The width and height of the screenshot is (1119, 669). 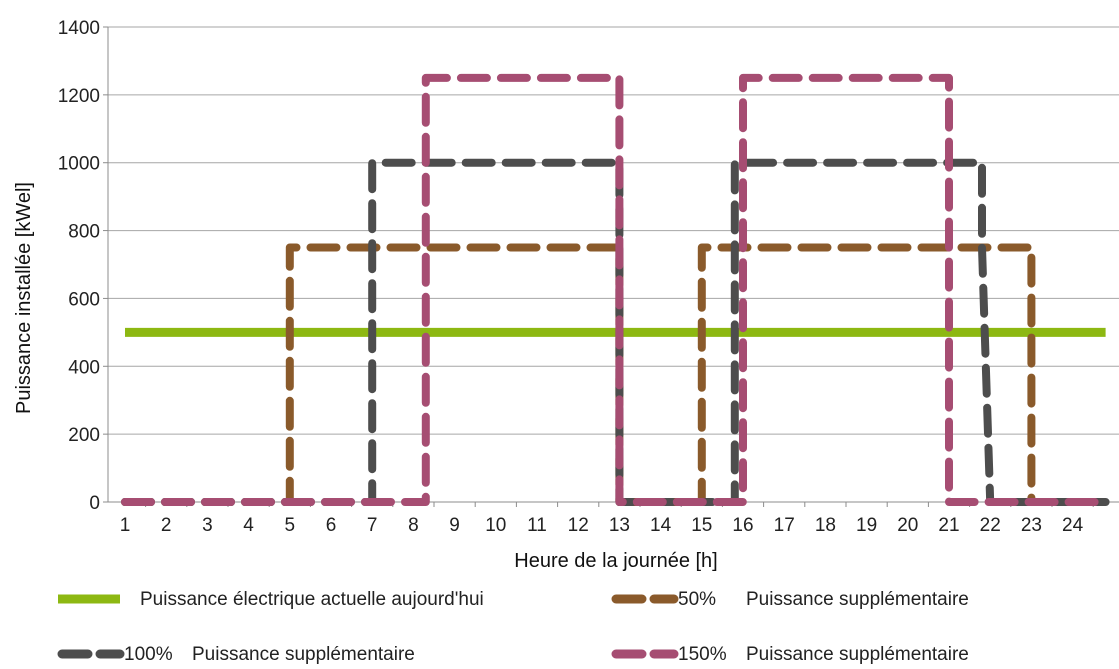 I want to click on legend-percent: 50%, so click(x=697, y=599).